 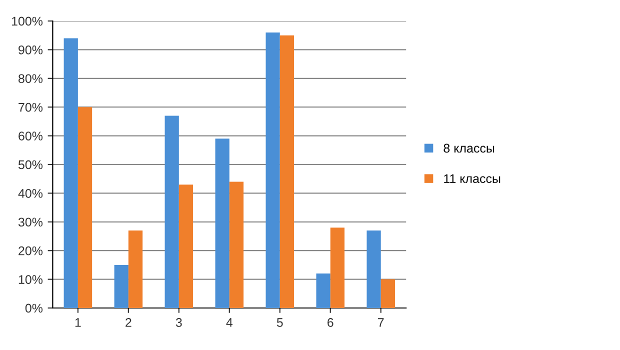 What do you see at coordinates (30, 107) in the screenshot?
I see `y-tick-label: 70%` at bounding box center [30, 107].